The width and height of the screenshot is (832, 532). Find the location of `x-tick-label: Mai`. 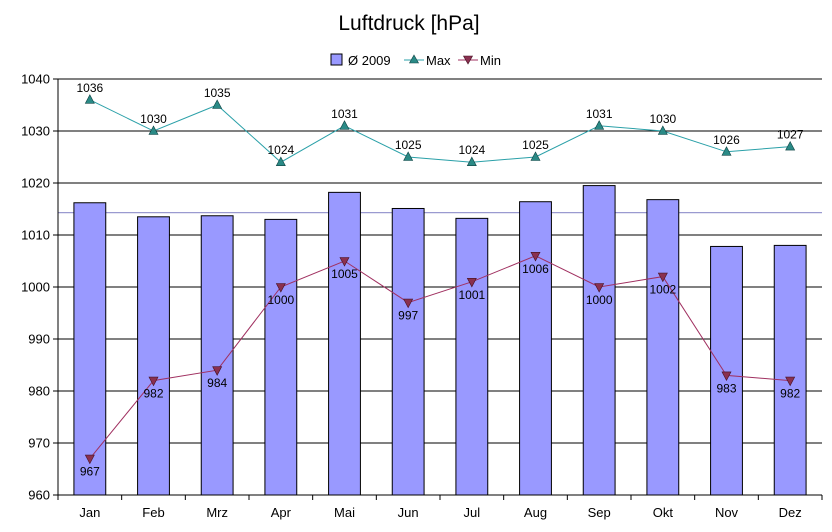

x-tick-label: Mai is located at coordinates (344, 512).